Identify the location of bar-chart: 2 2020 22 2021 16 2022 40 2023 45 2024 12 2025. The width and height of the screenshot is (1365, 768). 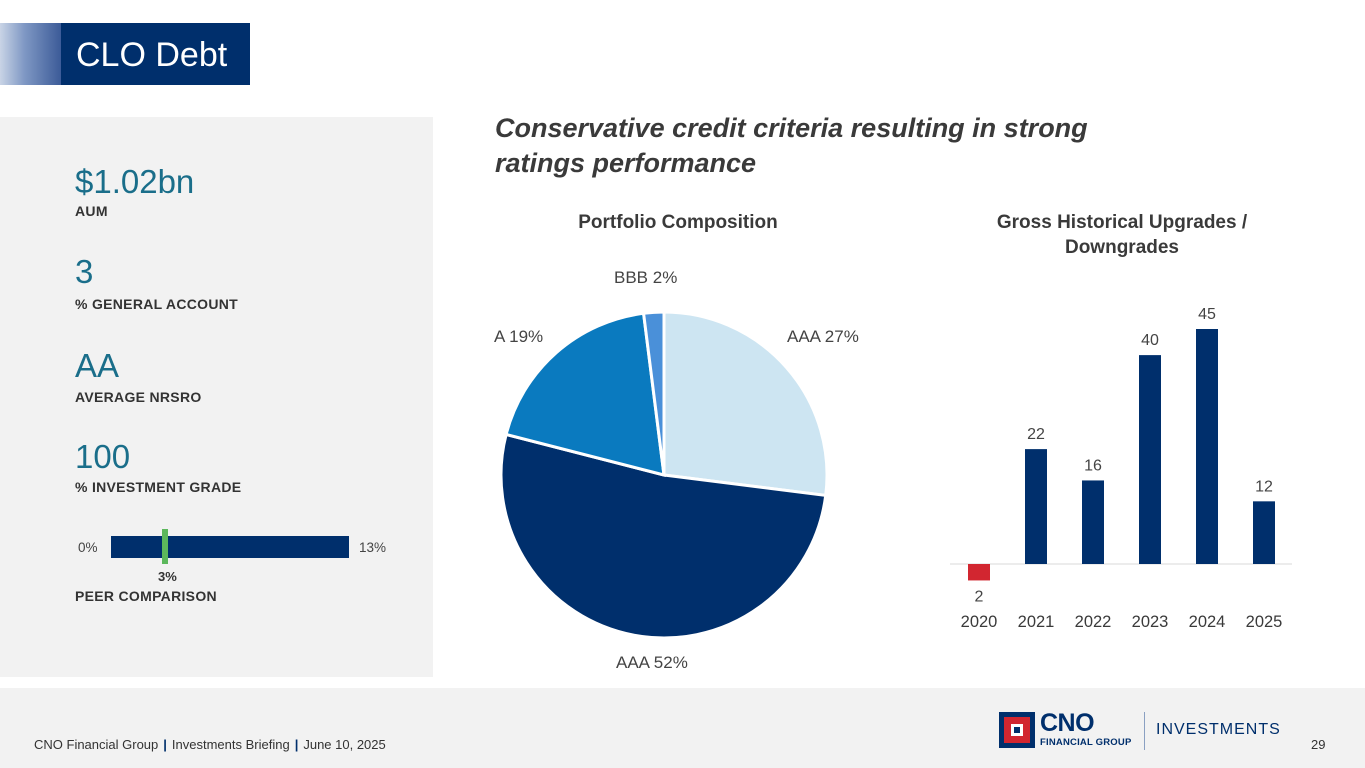
(1121, 468).